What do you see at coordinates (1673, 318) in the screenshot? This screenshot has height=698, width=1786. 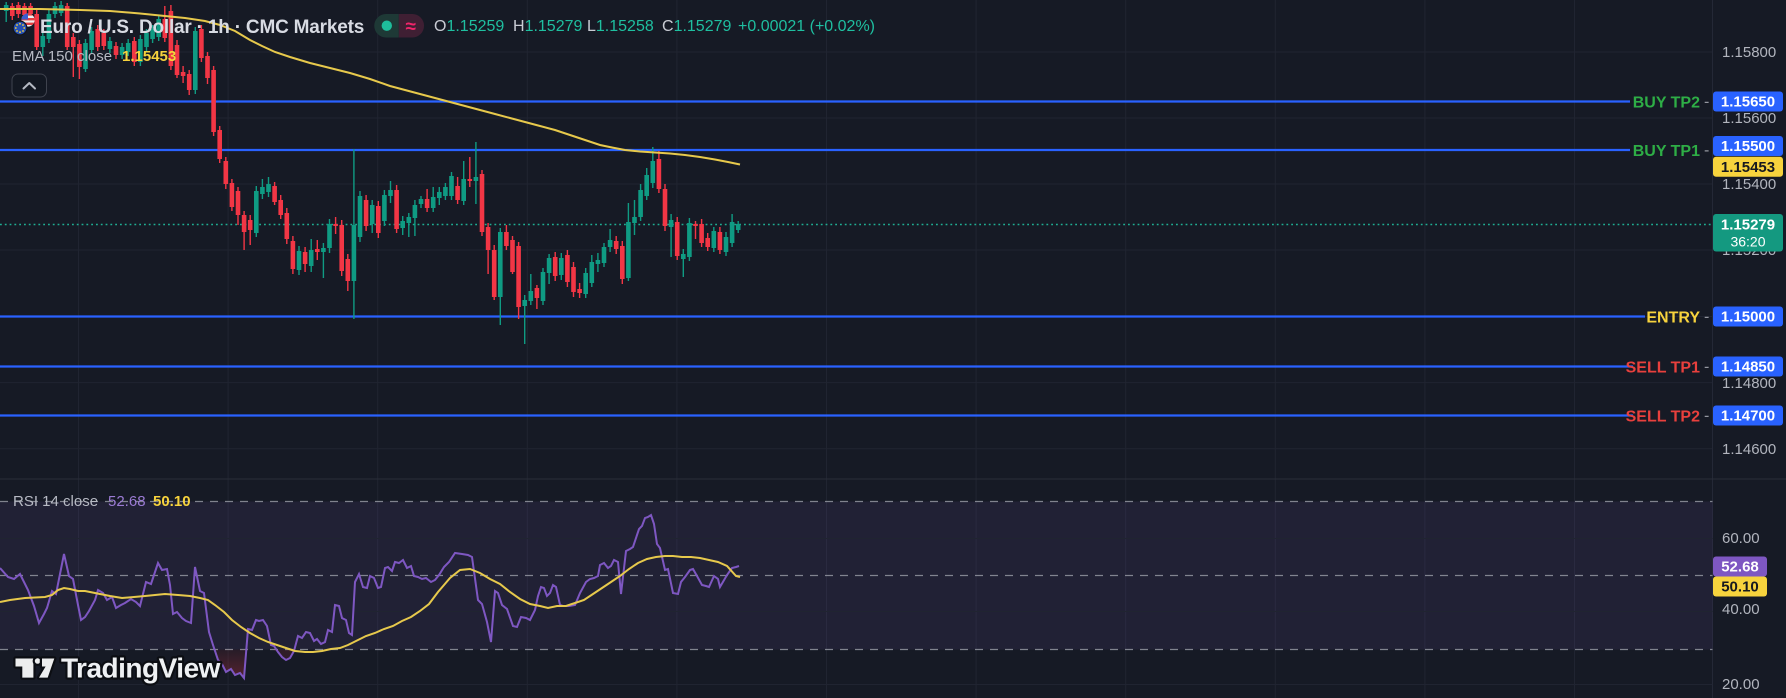 I see `svg-text: ENTRY` at bounding box center [1673, 318].